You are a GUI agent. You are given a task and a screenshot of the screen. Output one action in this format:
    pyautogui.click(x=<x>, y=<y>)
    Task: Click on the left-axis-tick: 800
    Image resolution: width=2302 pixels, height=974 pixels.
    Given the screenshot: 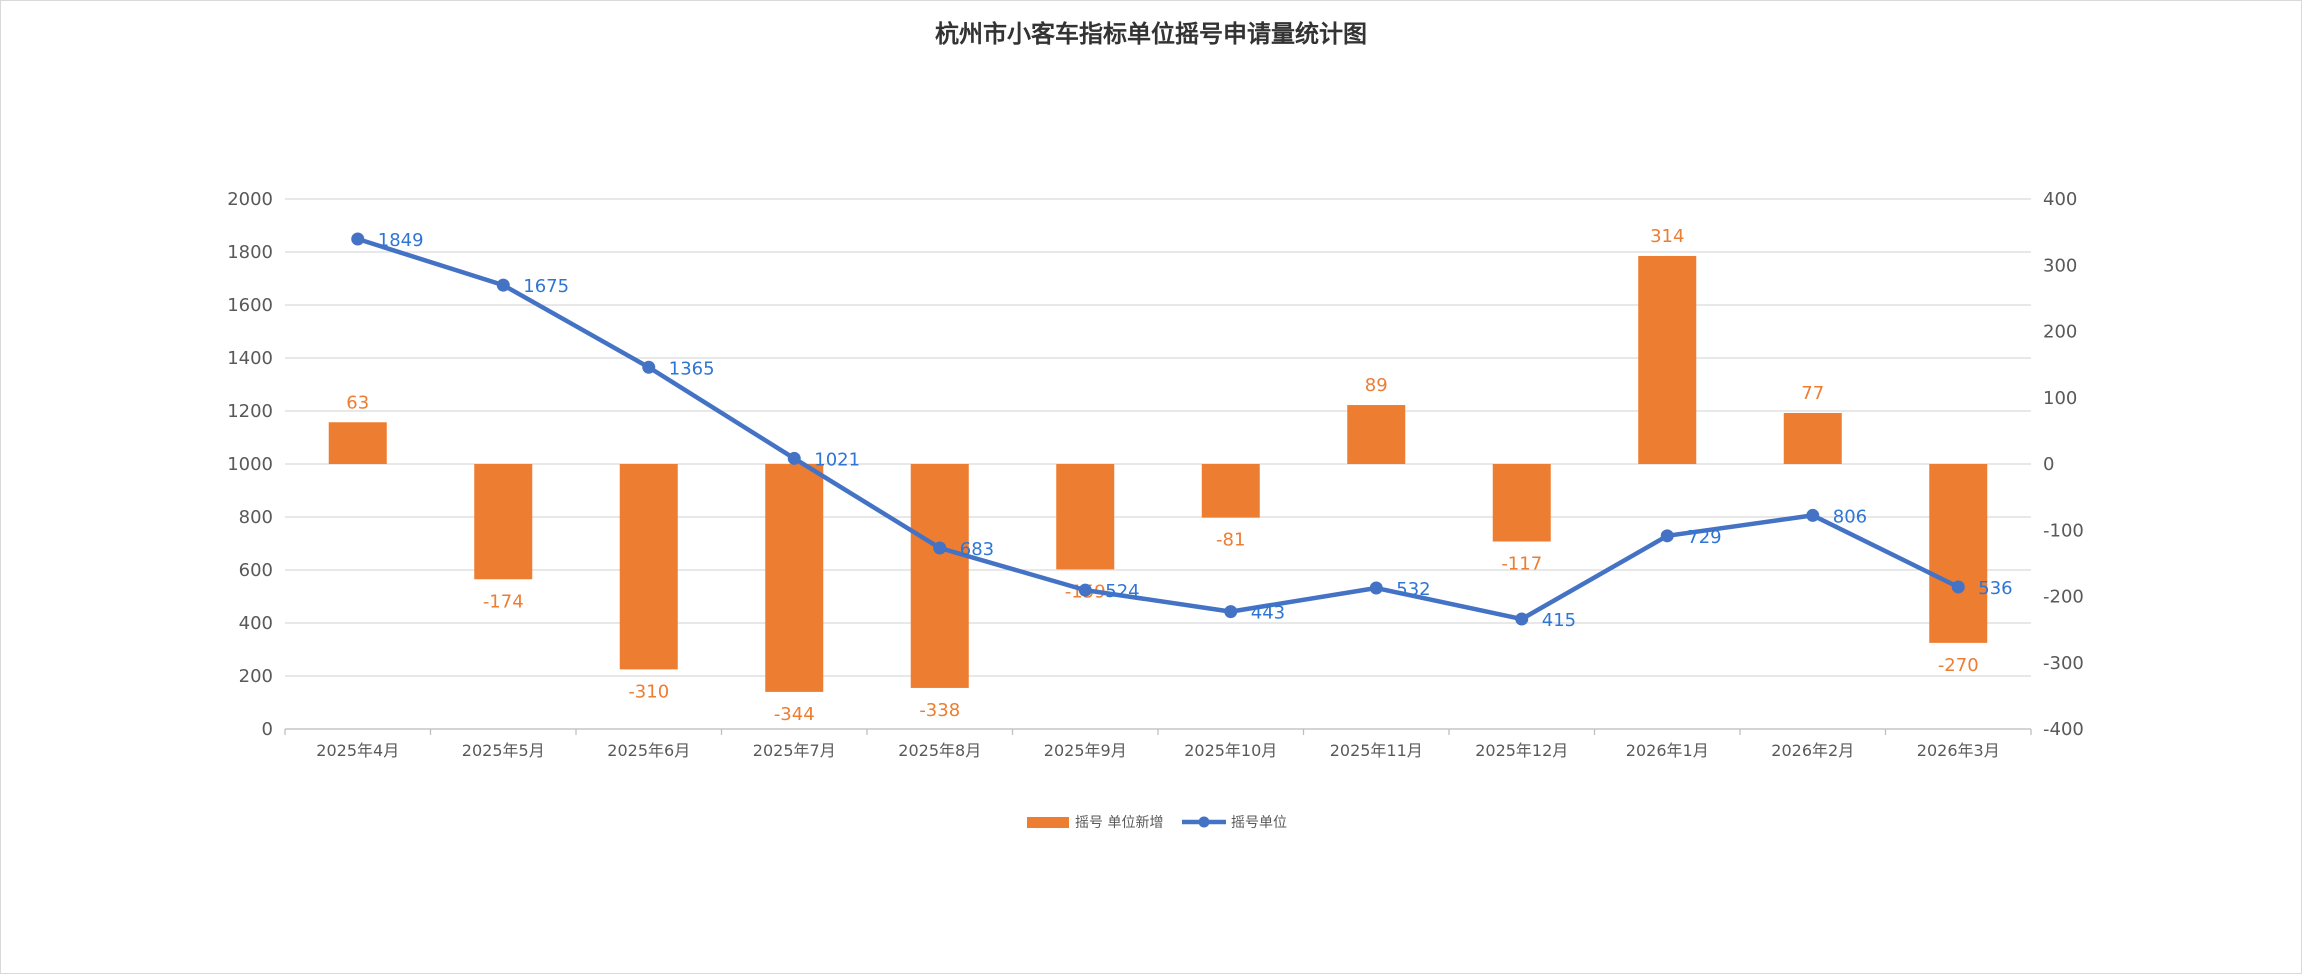 What is the action you would take?
    pyautogui.click(x=256, y=517)
    